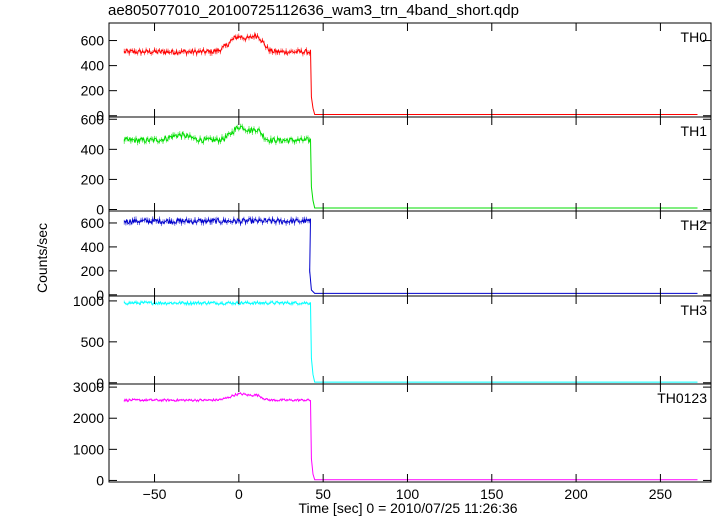 This screenshot has width=717, height=516. What do you see at coordinates (217, 303) in the screenshot?
I see `error-bars-th3` at bounding box center [217, 303].